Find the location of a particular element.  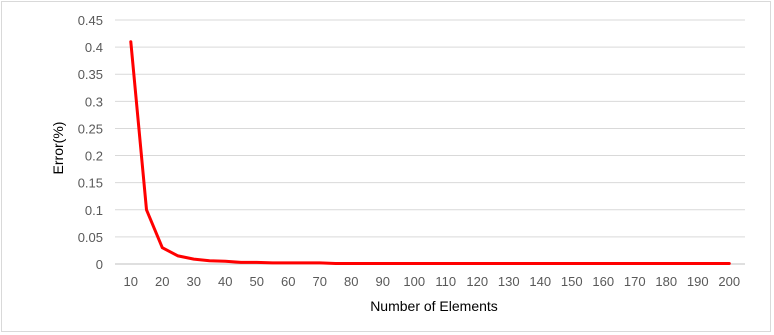

y-tick-label: 0.15 is located at coordinates (90, 183).